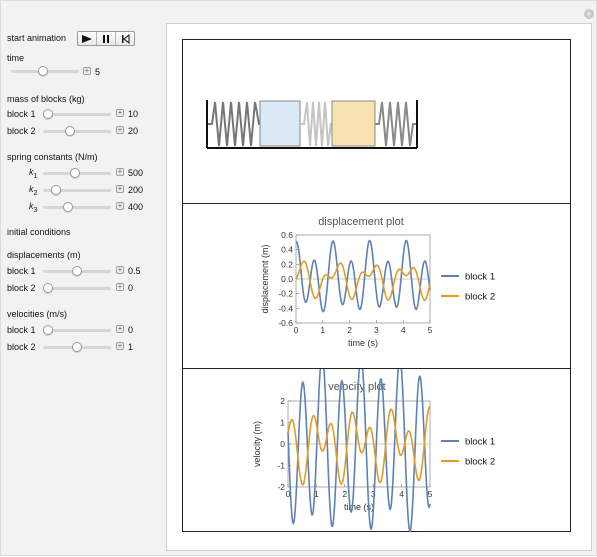 The width and height of the screenshot is (597, 557). What do you see at coordinates (120, 269) in the screenshot?
I see `disp-block1-expand-icon: +` at bounding box center [120, 269].